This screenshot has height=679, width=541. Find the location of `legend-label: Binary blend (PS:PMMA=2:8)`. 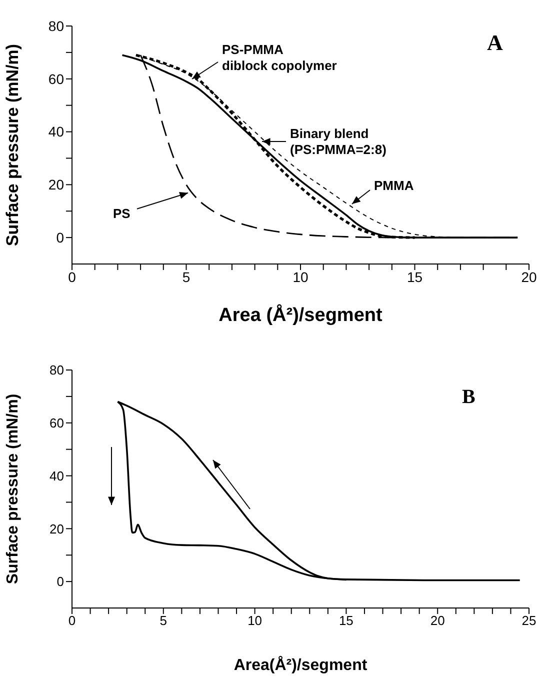

legend-label: Binary blend (PS:PMMA=2:8) is located at coordinates (338, 142).